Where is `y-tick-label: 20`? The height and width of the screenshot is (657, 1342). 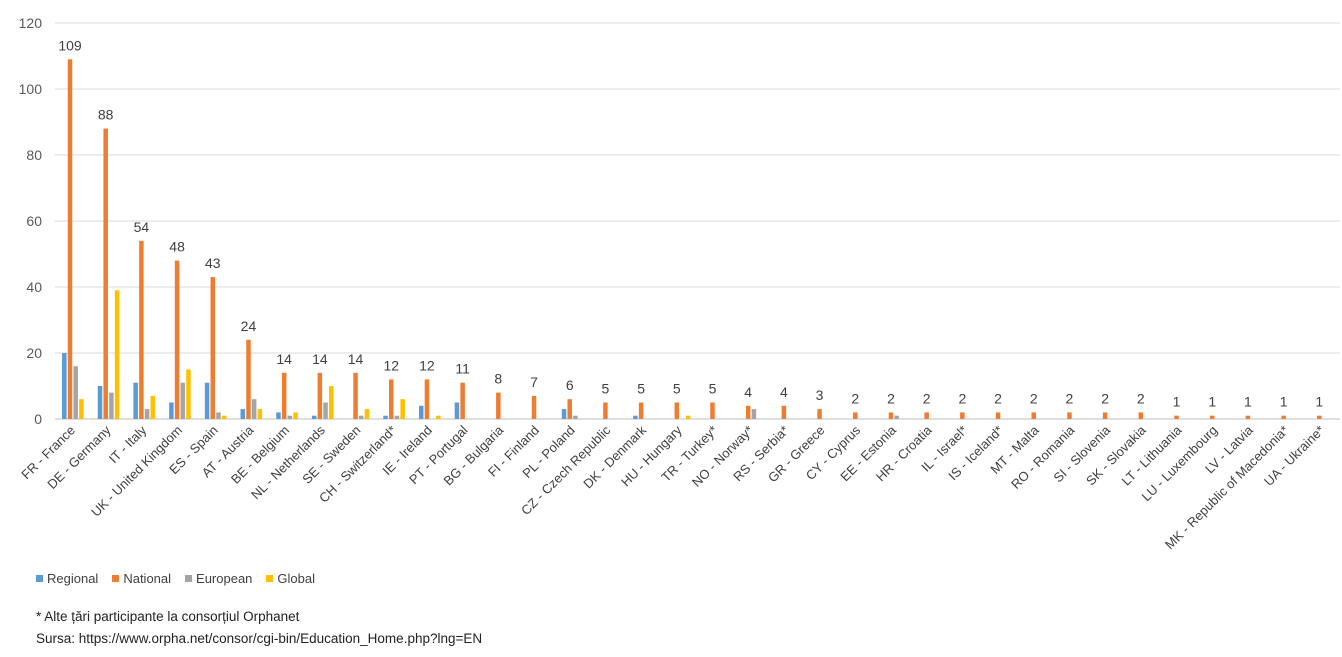 y-tick-label: 20 is located at coordinates (34, 353).